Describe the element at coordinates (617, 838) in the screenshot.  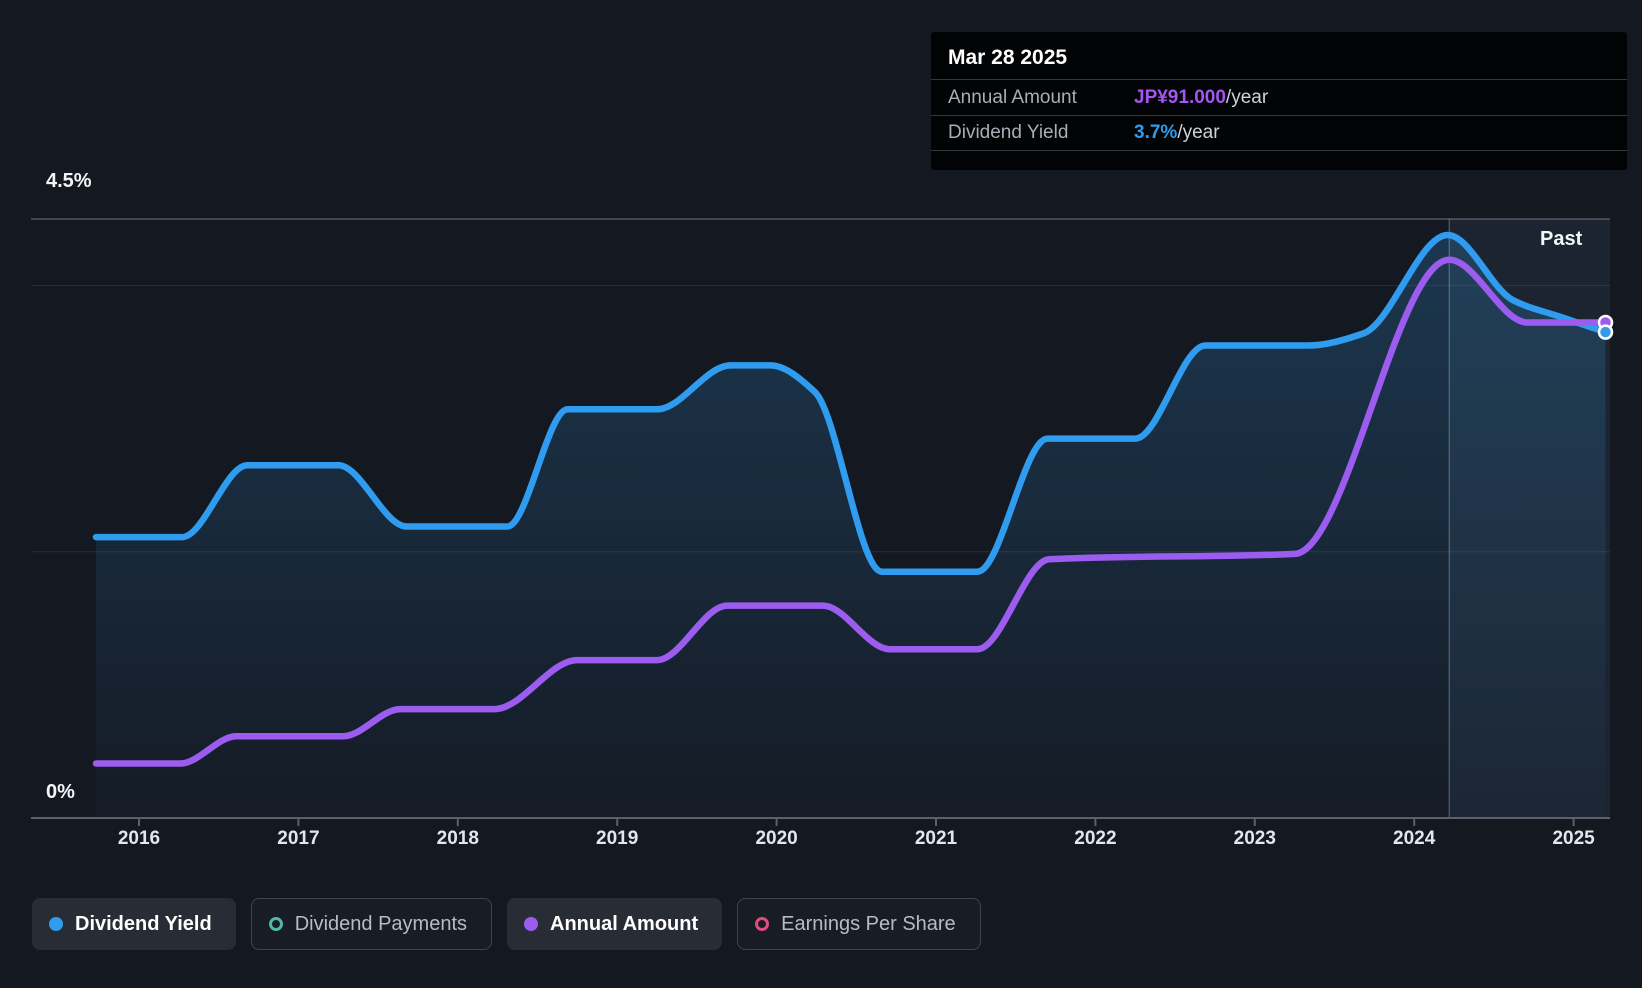
I see `x-axis-label-2019: 2019` at that location.